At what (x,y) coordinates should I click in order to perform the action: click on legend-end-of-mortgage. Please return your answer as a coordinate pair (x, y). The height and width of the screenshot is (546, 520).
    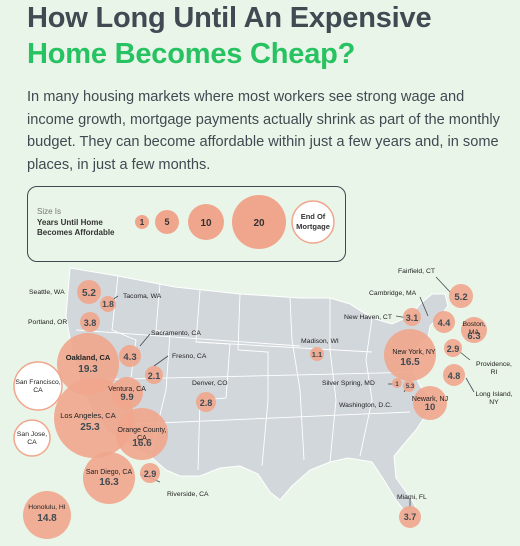
    Looking at the image, I should click on (313, 222).